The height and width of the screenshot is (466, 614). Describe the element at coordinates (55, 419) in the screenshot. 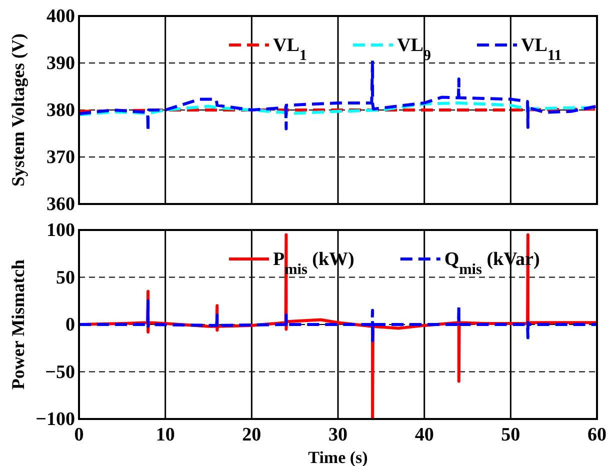

I see `y-tick-label: −100` at that location.